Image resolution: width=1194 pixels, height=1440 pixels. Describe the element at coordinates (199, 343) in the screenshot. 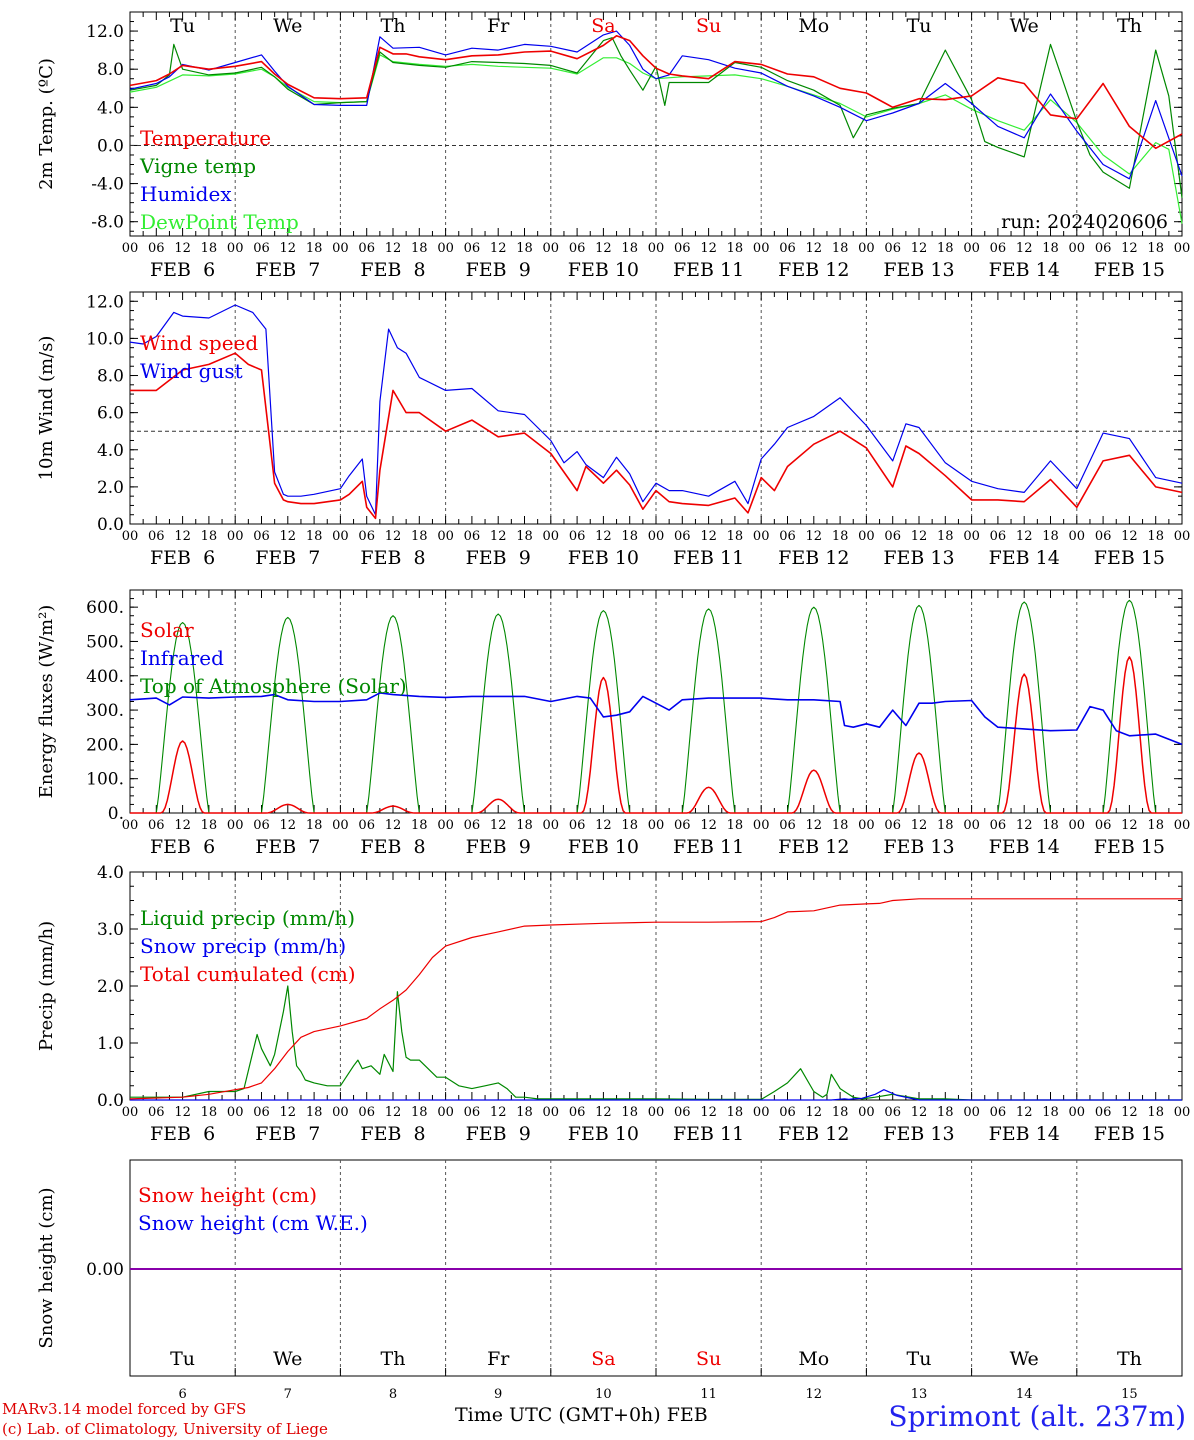

I see `legend-entry: Wind speed` at that location.